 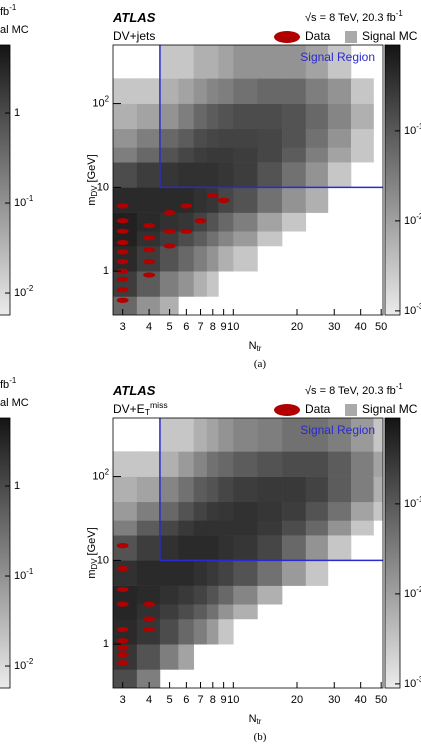 I want to click on colorbar-tick-label: 10-3​, so click(x=412, y=309).